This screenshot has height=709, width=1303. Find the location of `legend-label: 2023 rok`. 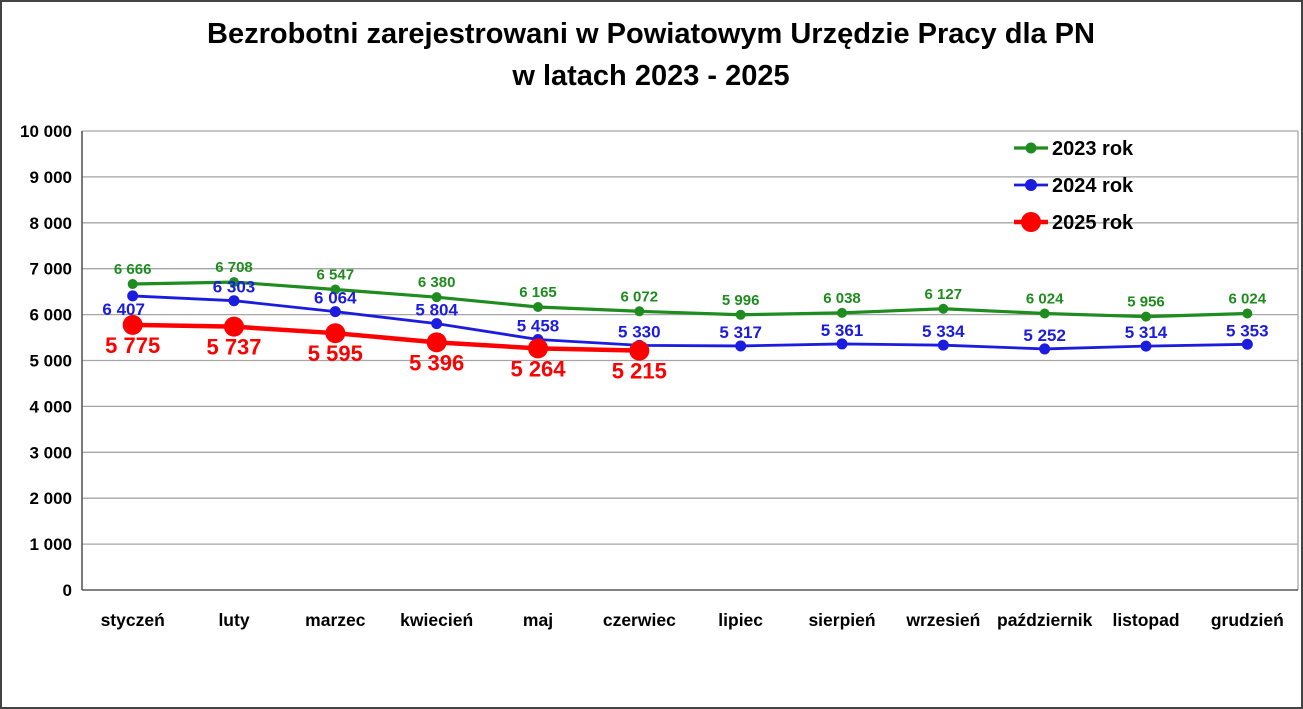

legend-label: 2023 rok is located at coordinates (1093, 149).